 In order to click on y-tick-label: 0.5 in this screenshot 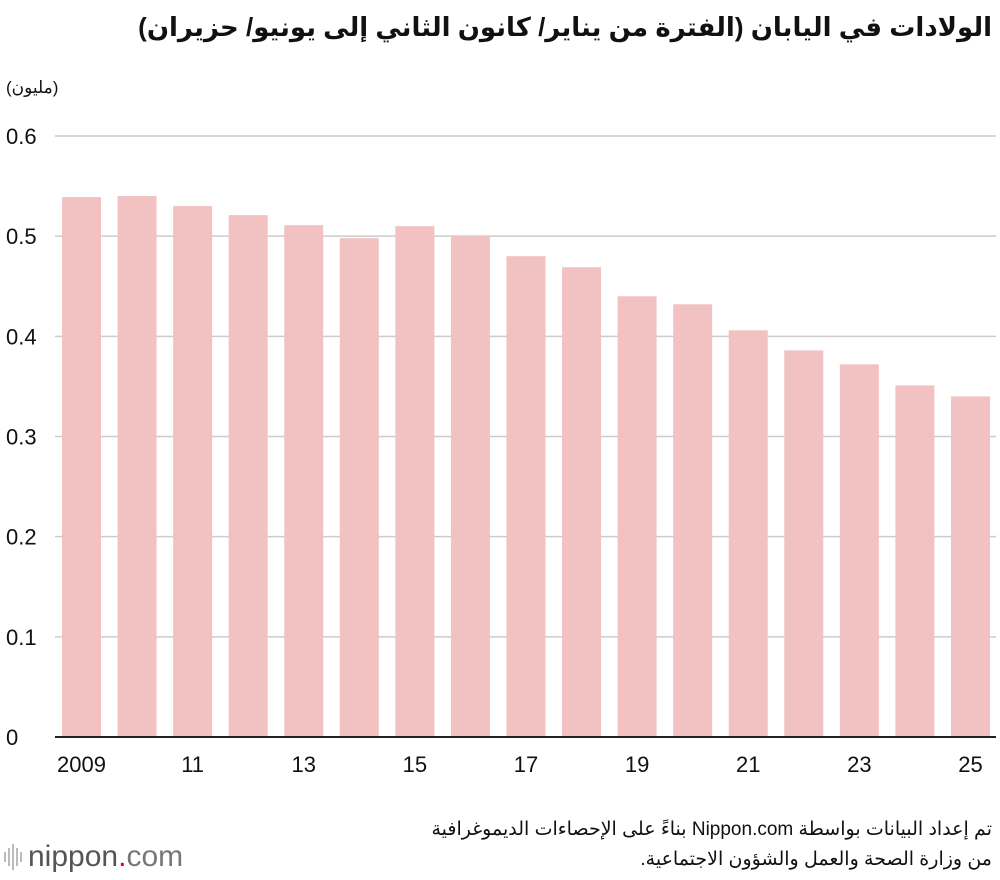, I will do `click(21, 236)`.